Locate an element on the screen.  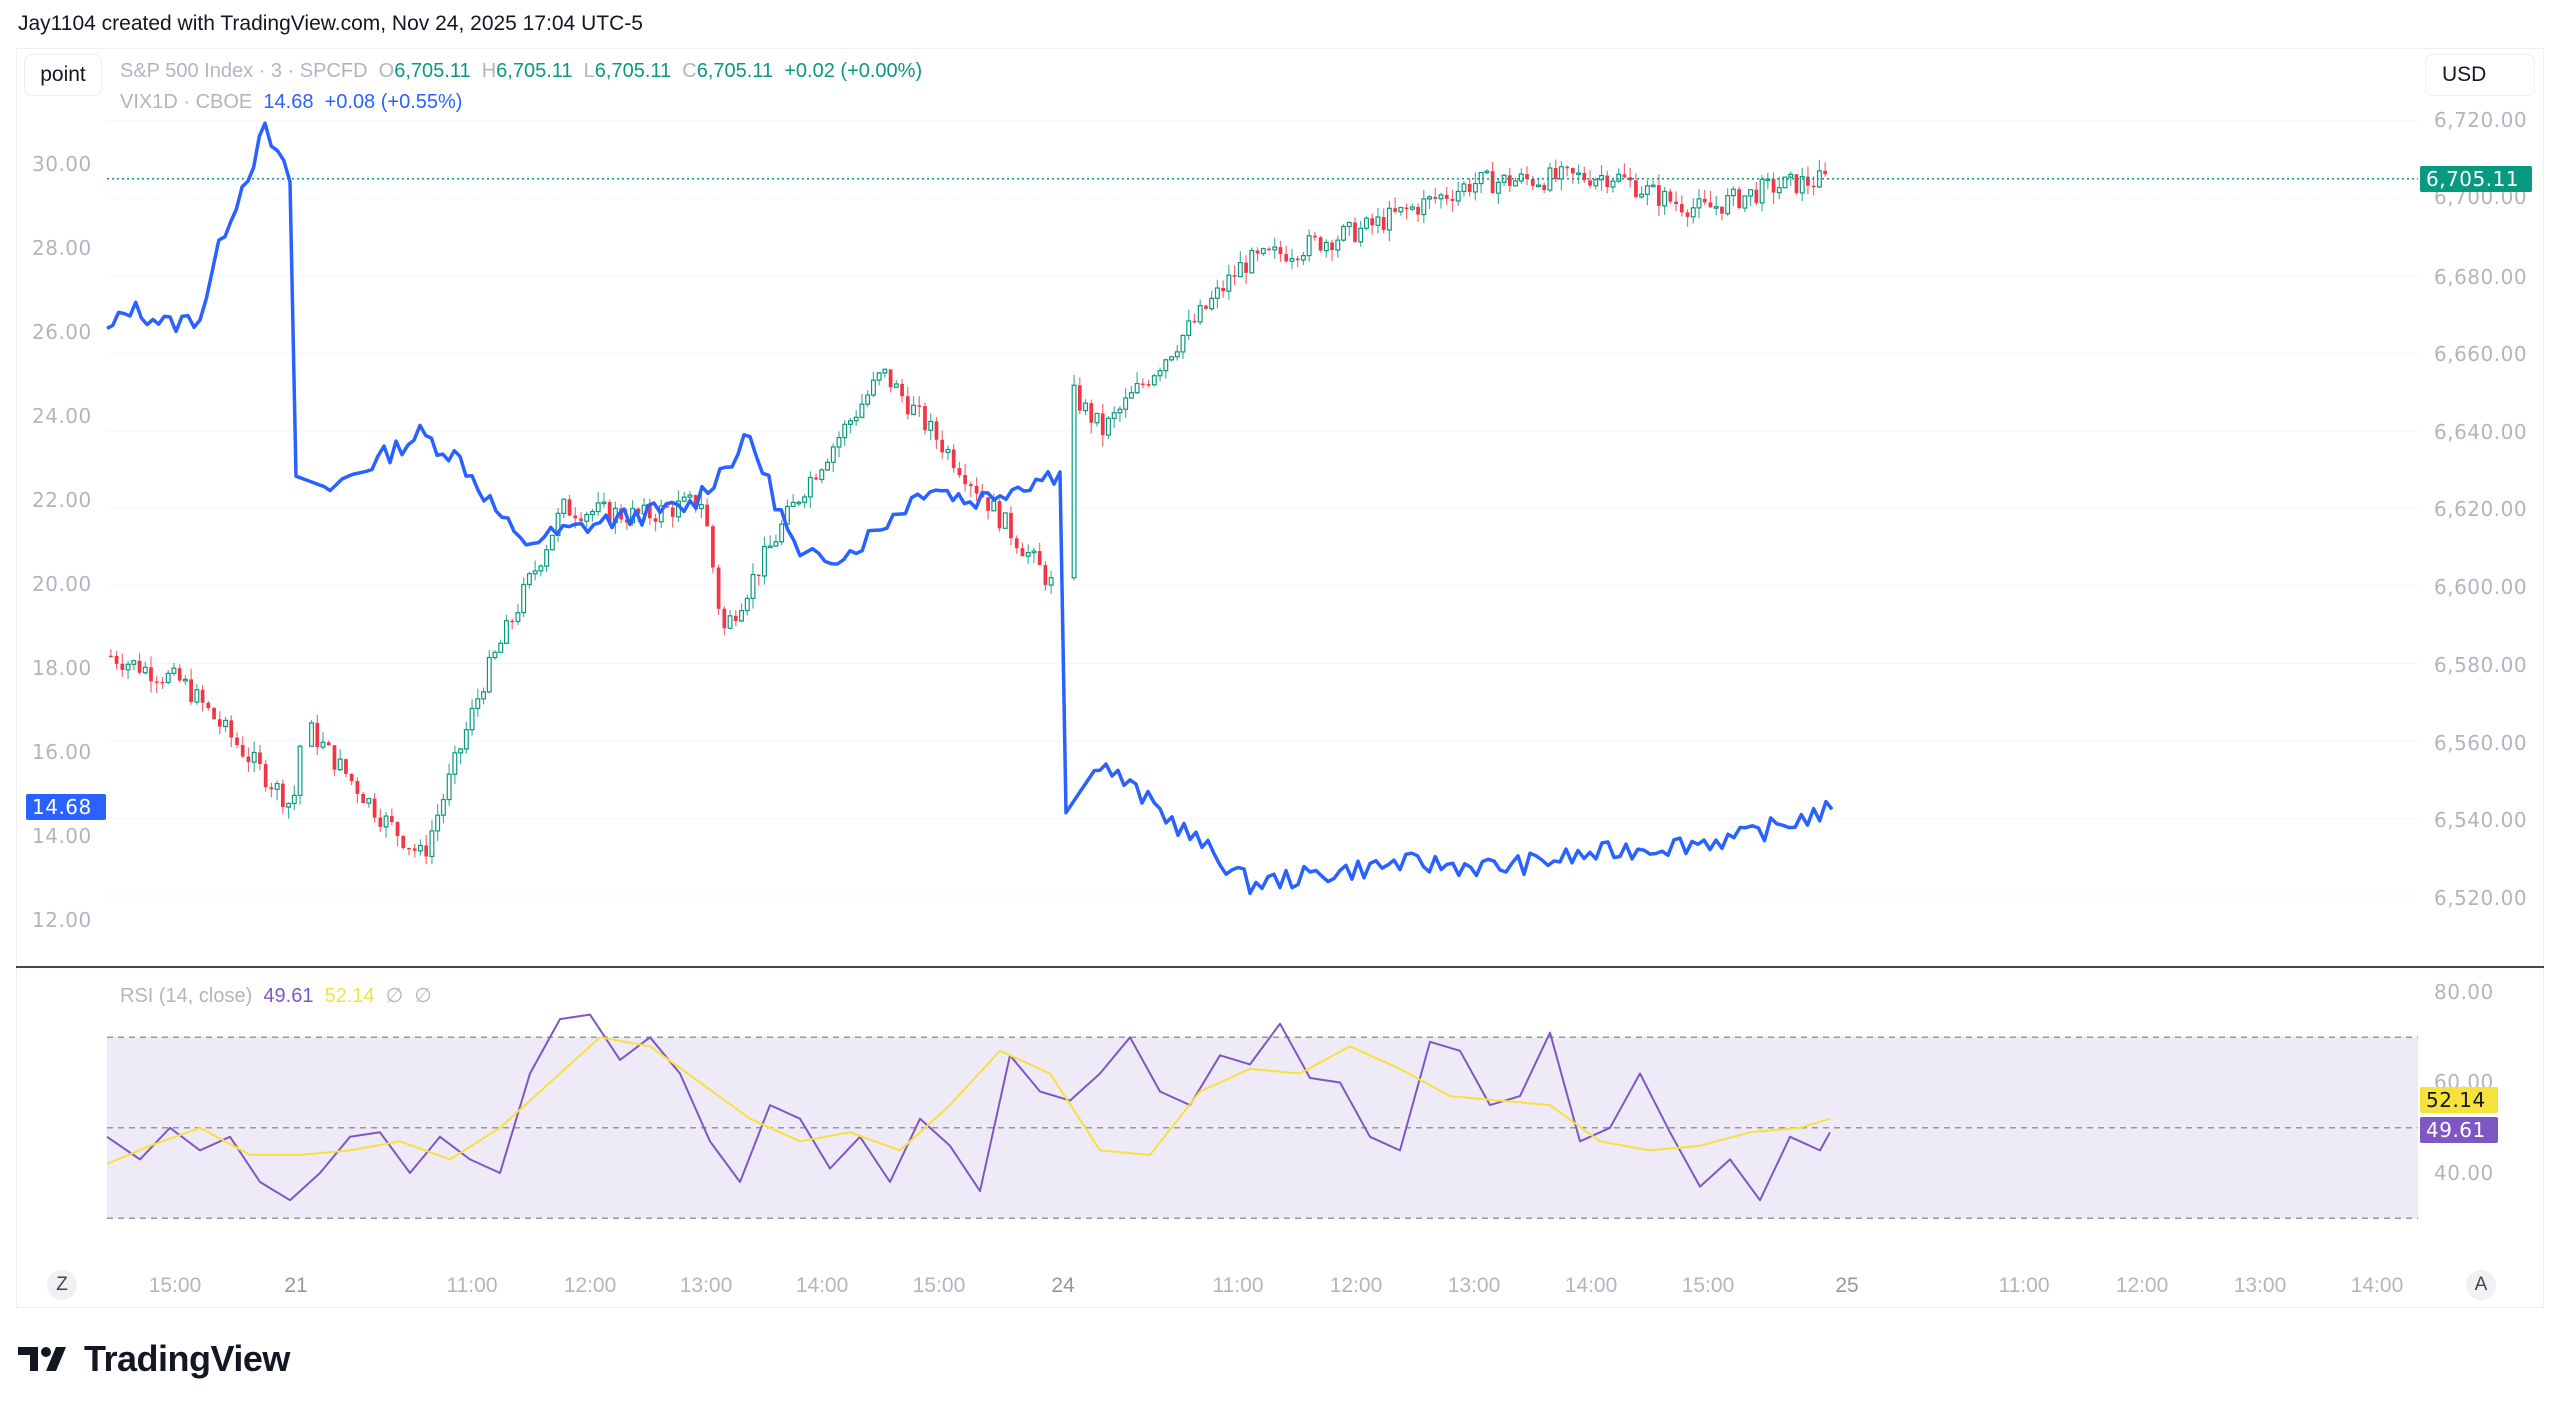
currency-button: USD is located at coordinates (2480, 75).